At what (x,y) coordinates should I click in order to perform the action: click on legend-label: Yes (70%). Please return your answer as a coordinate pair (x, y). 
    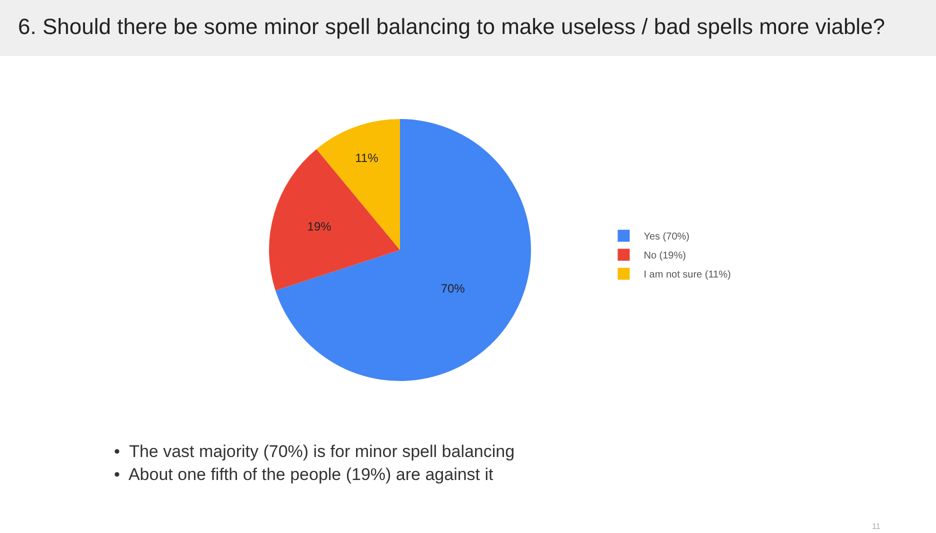
    Looking at the image, I should click on (667, 237).